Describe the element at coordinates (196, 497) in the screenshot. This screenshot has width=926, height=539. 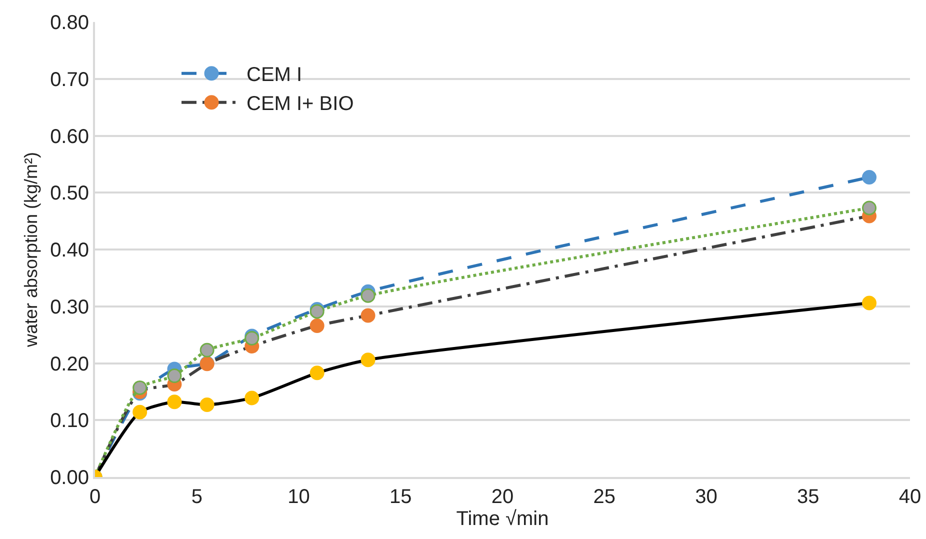
I see `x-tick-label: 5` at that location.